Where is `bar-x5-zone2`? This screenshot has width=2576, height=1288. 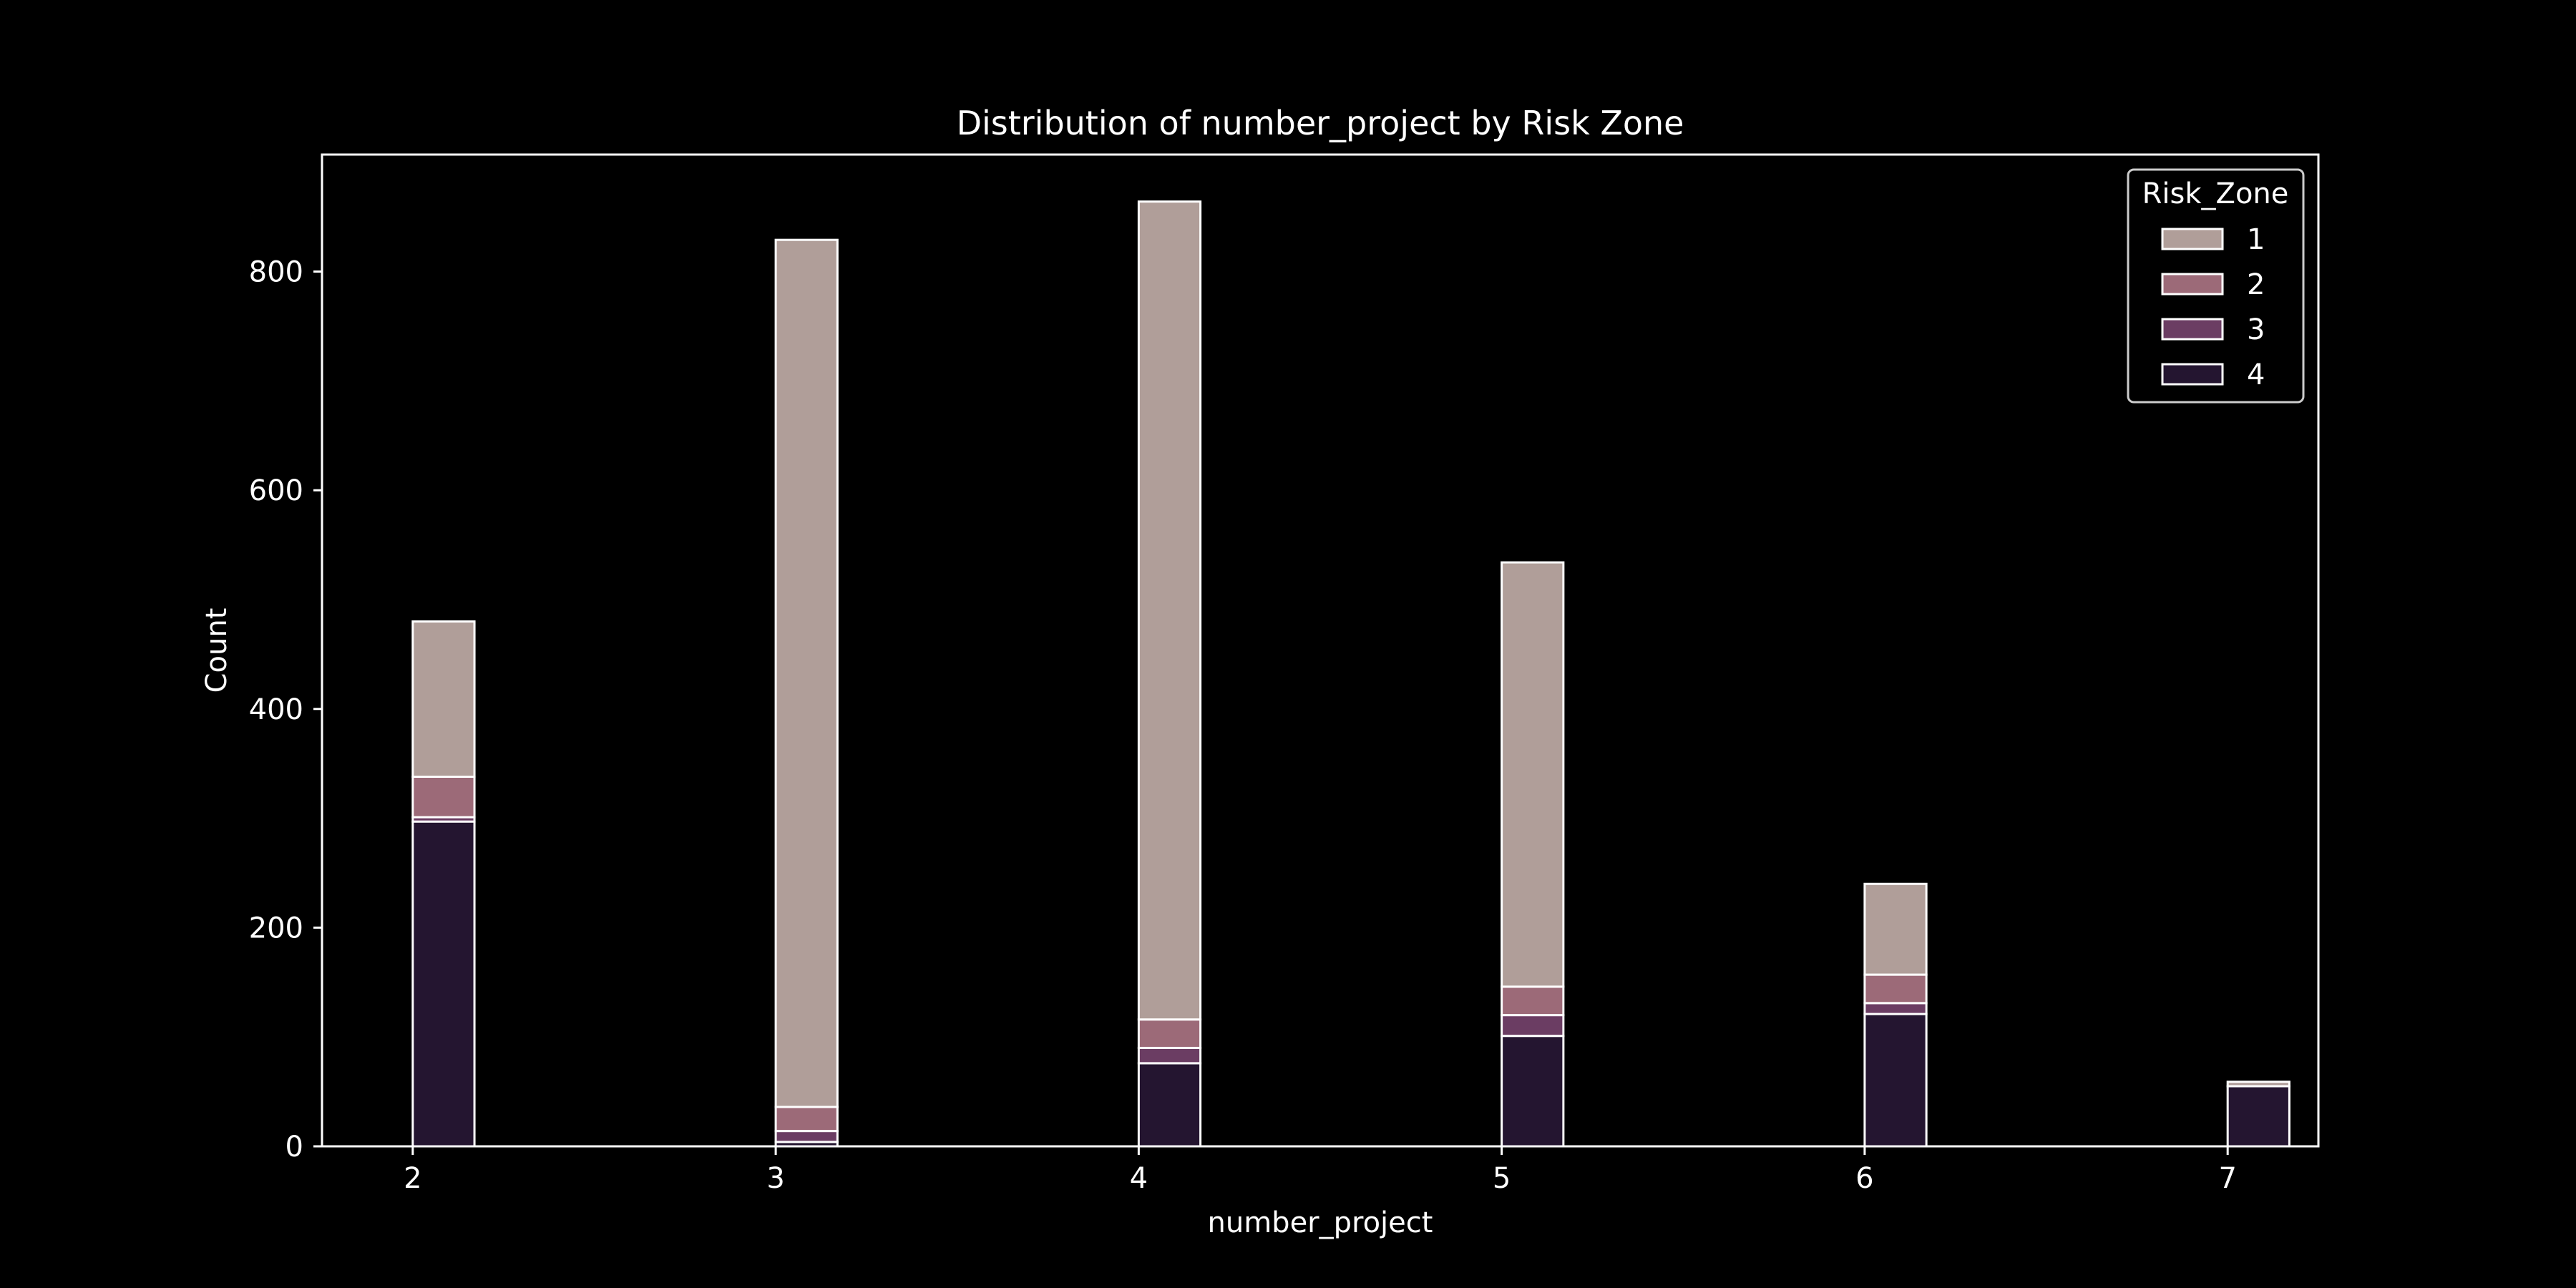
bar-x5-zone2 is located at coordinates (1533, 1001).